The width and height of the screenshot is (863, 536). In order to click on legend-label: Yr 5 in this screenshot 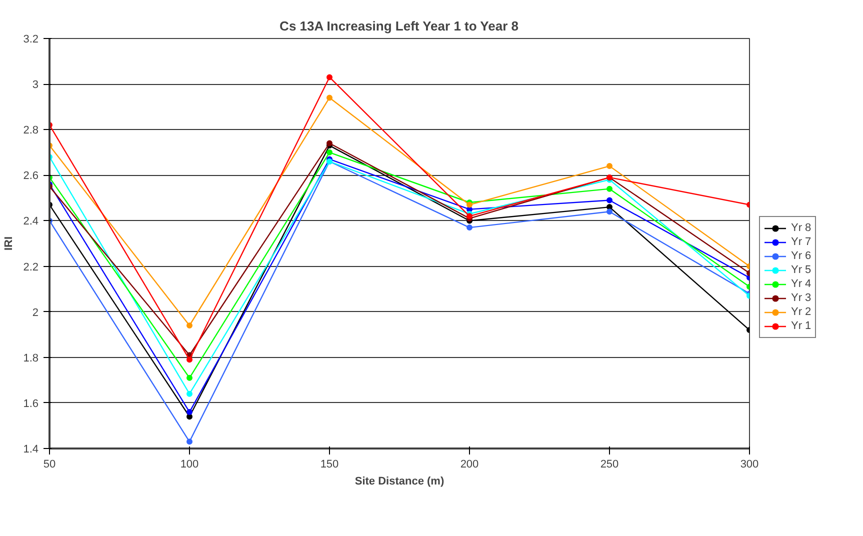, I will do `click(801, 270)`.